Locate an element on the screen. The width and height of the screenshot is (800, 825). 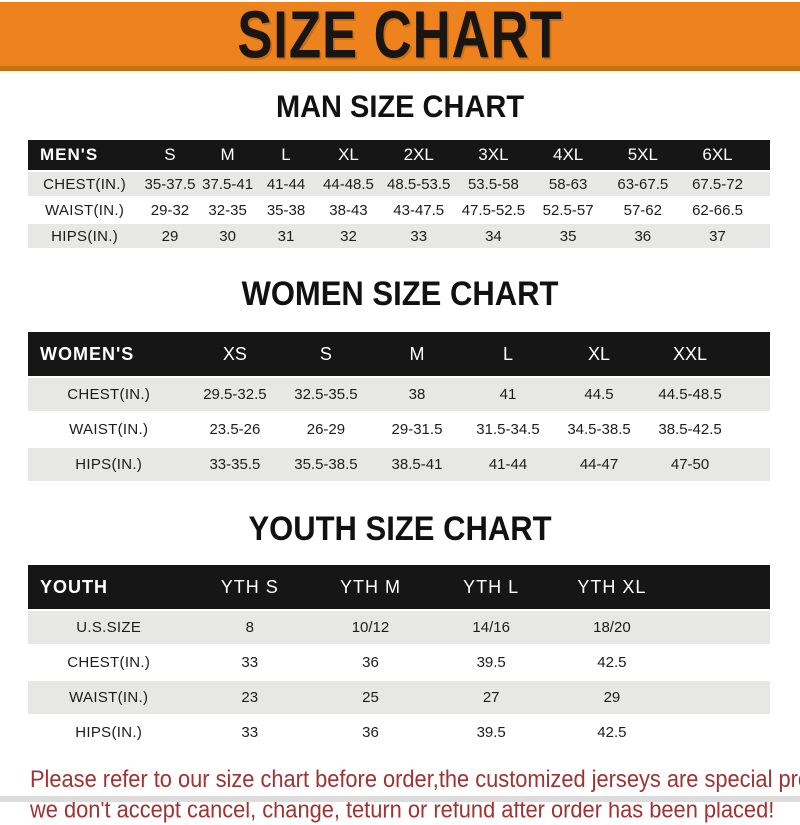
size-value-cell: 10/12 is located at coordinates (370, 627).